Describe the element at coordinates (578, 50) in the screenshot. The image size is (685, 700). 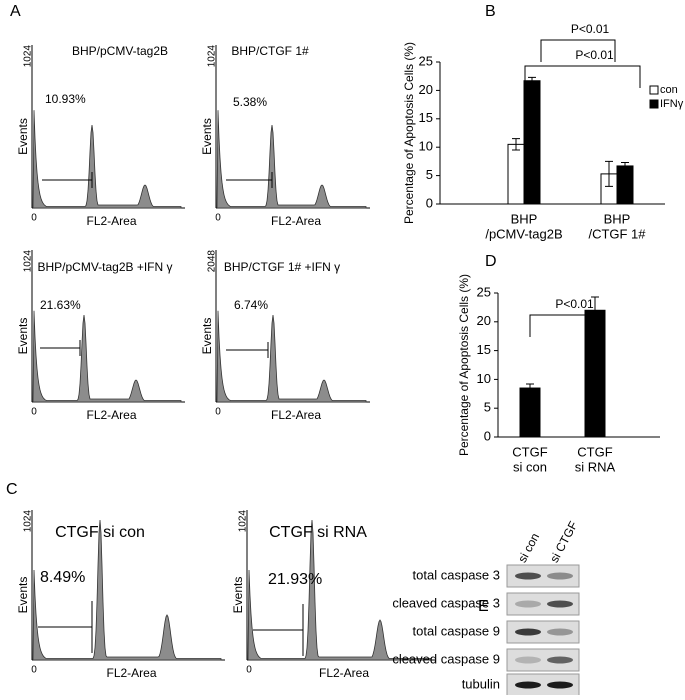
I see `bracket` at that location.